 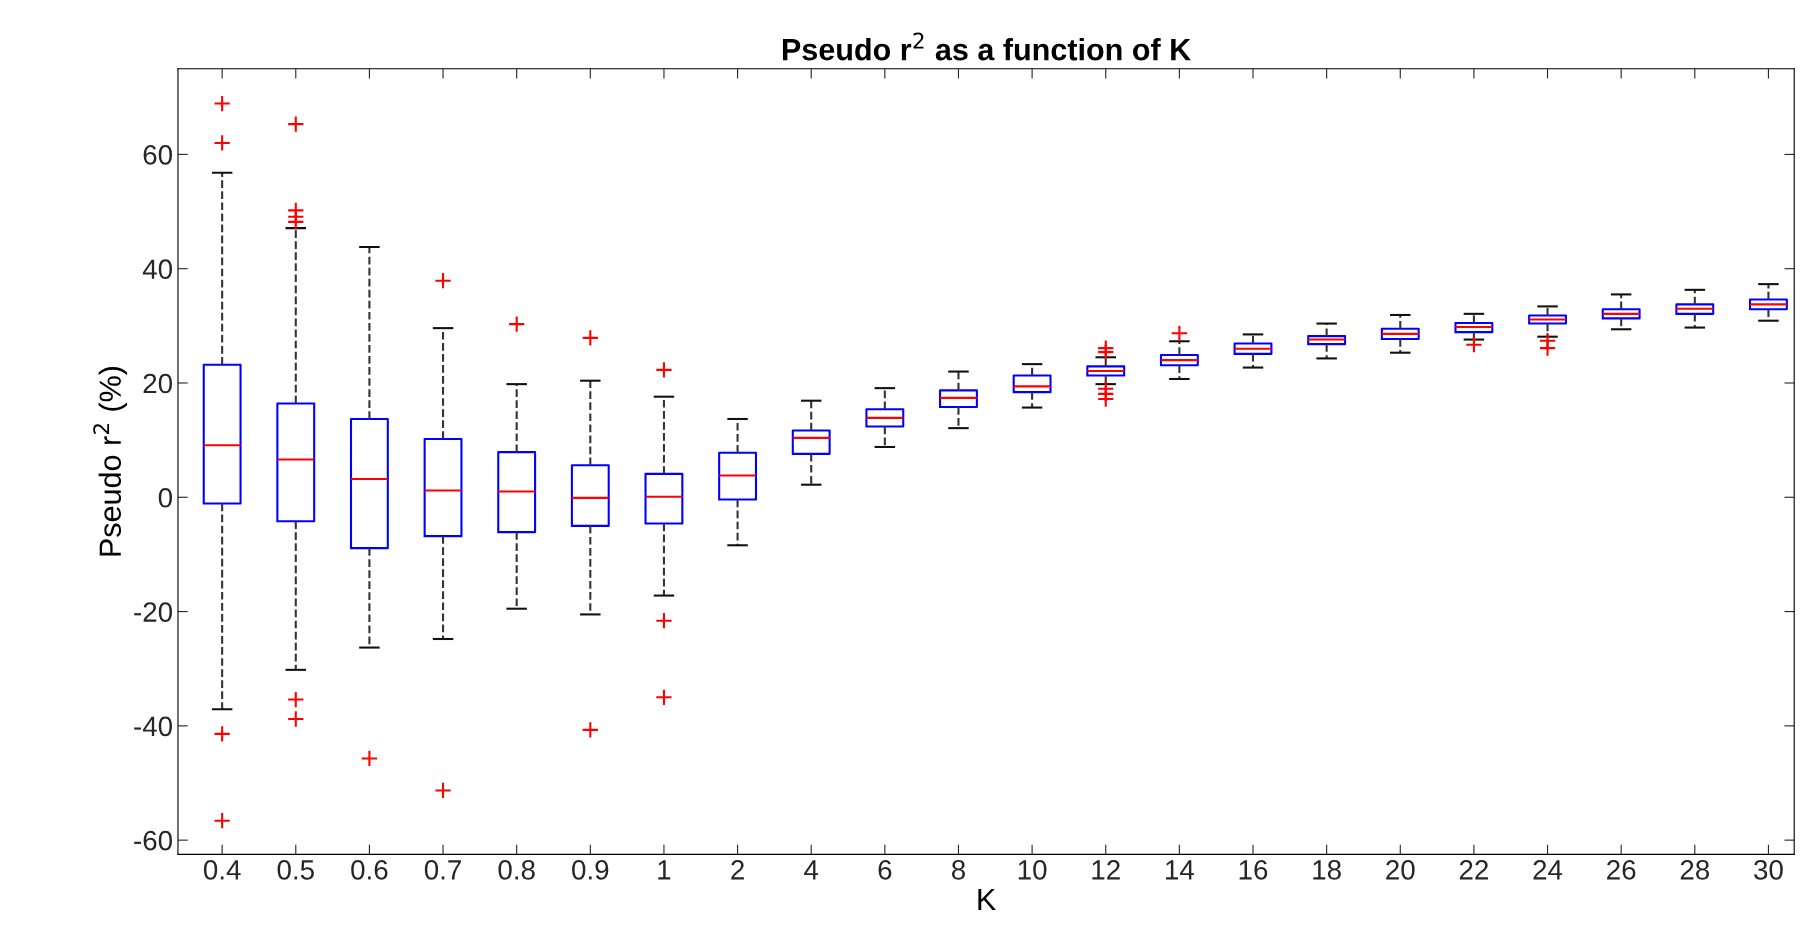 What do you see at coordinates (158, 155) in the screenshot?
I see `y-tick-label: 60` at bounding box center [158, 155].